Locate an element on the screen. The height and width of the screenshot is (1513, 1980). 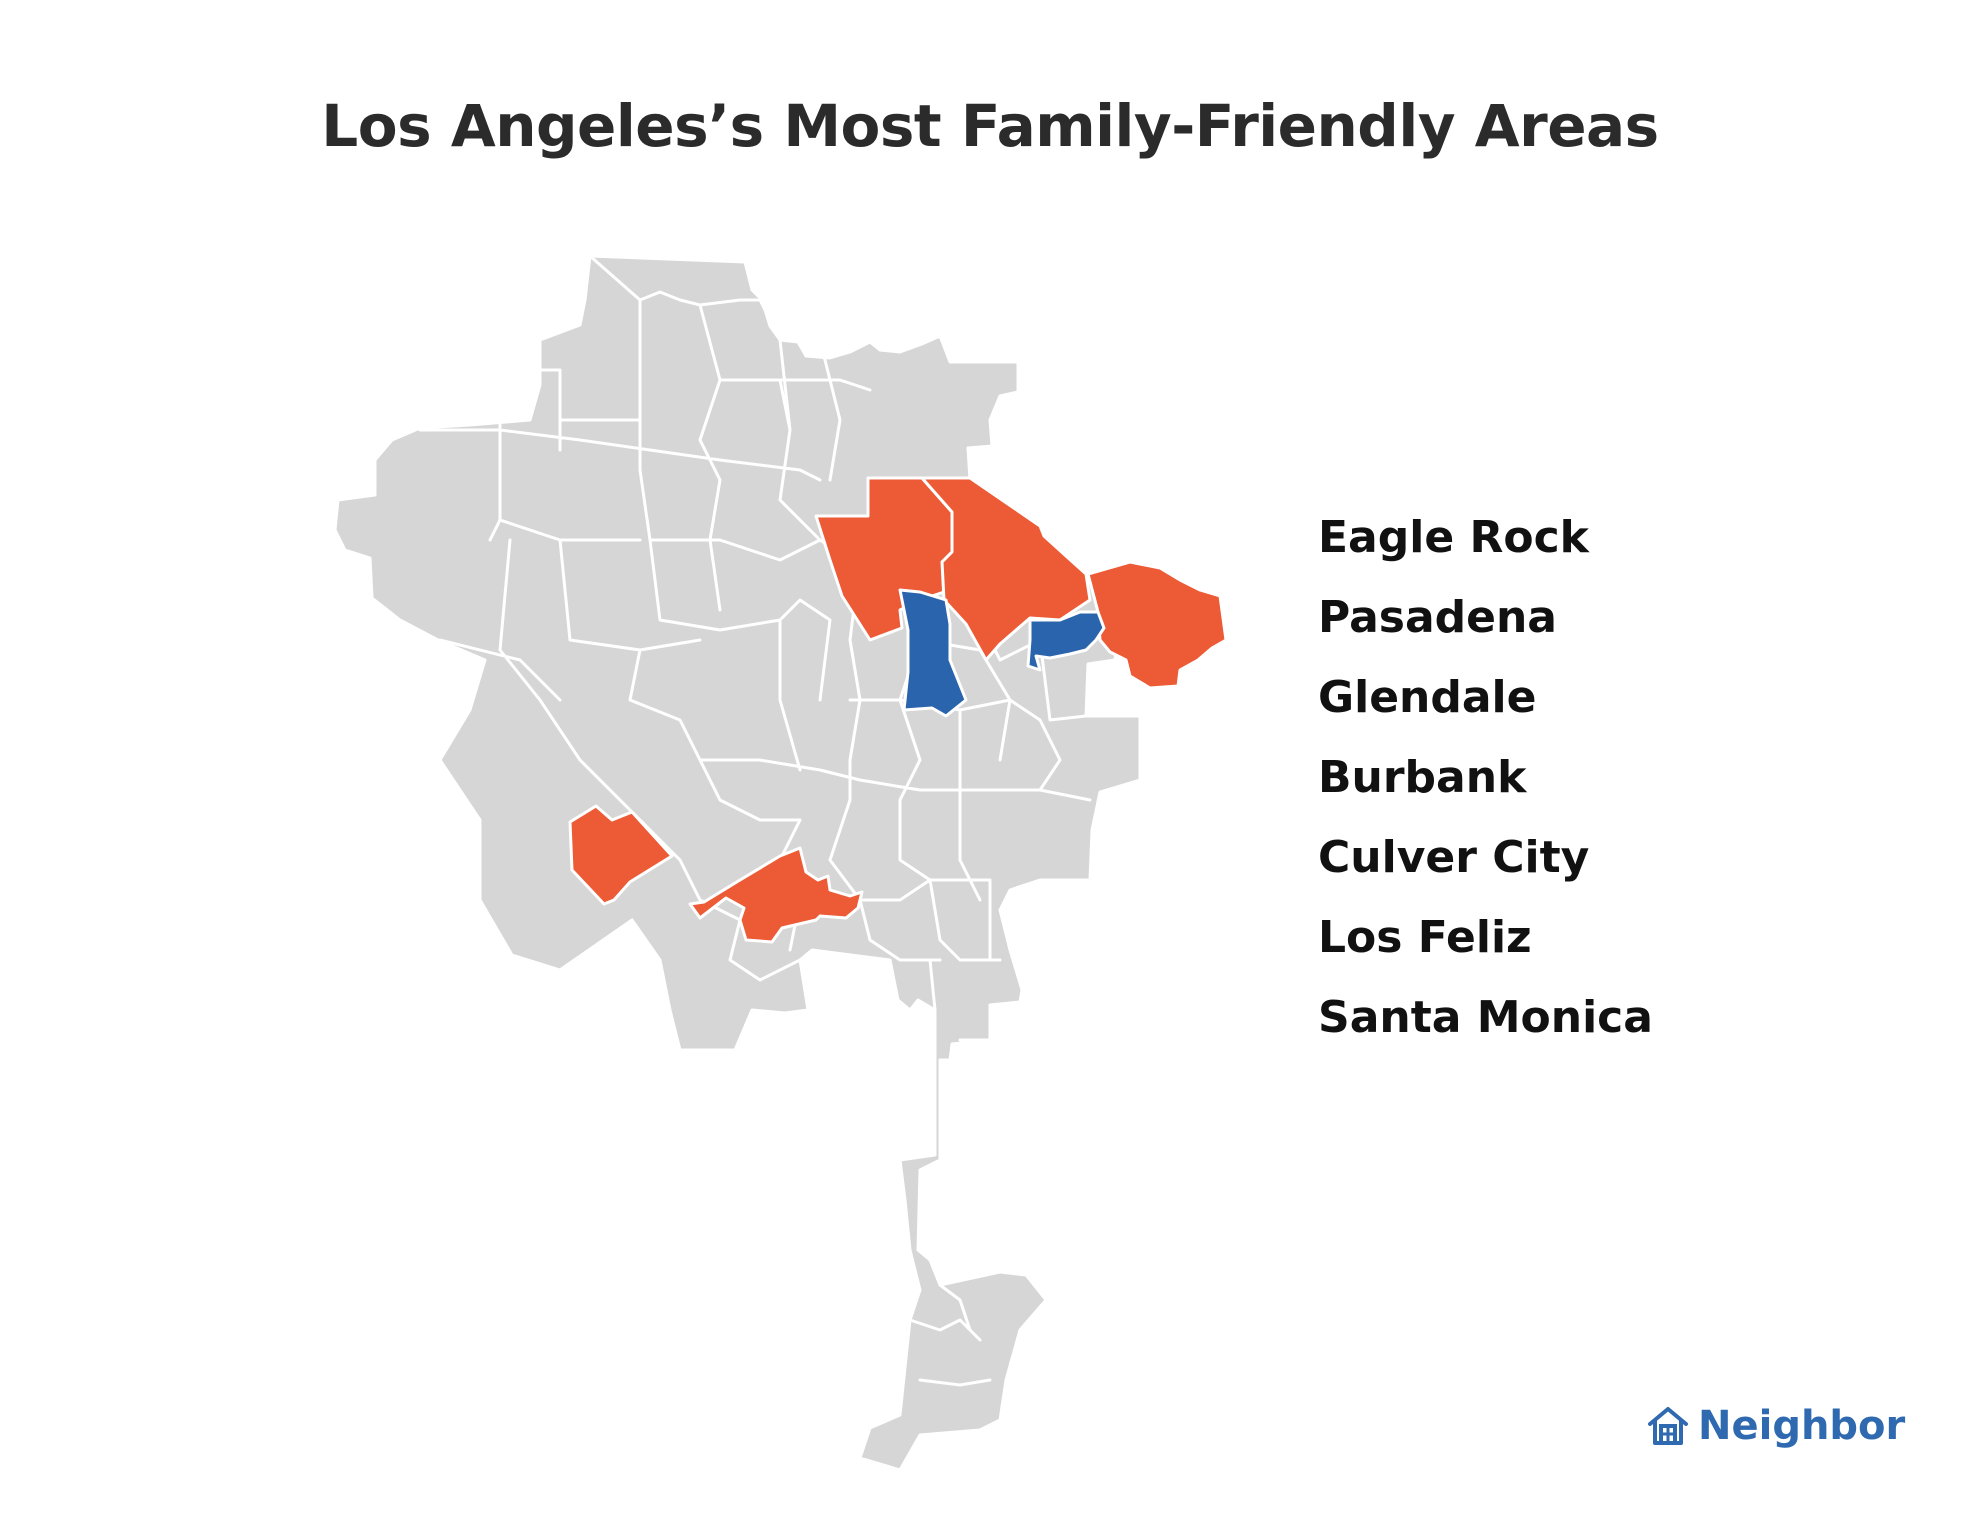
highlight-area-blue-east is located at coordinates (1066, 641).